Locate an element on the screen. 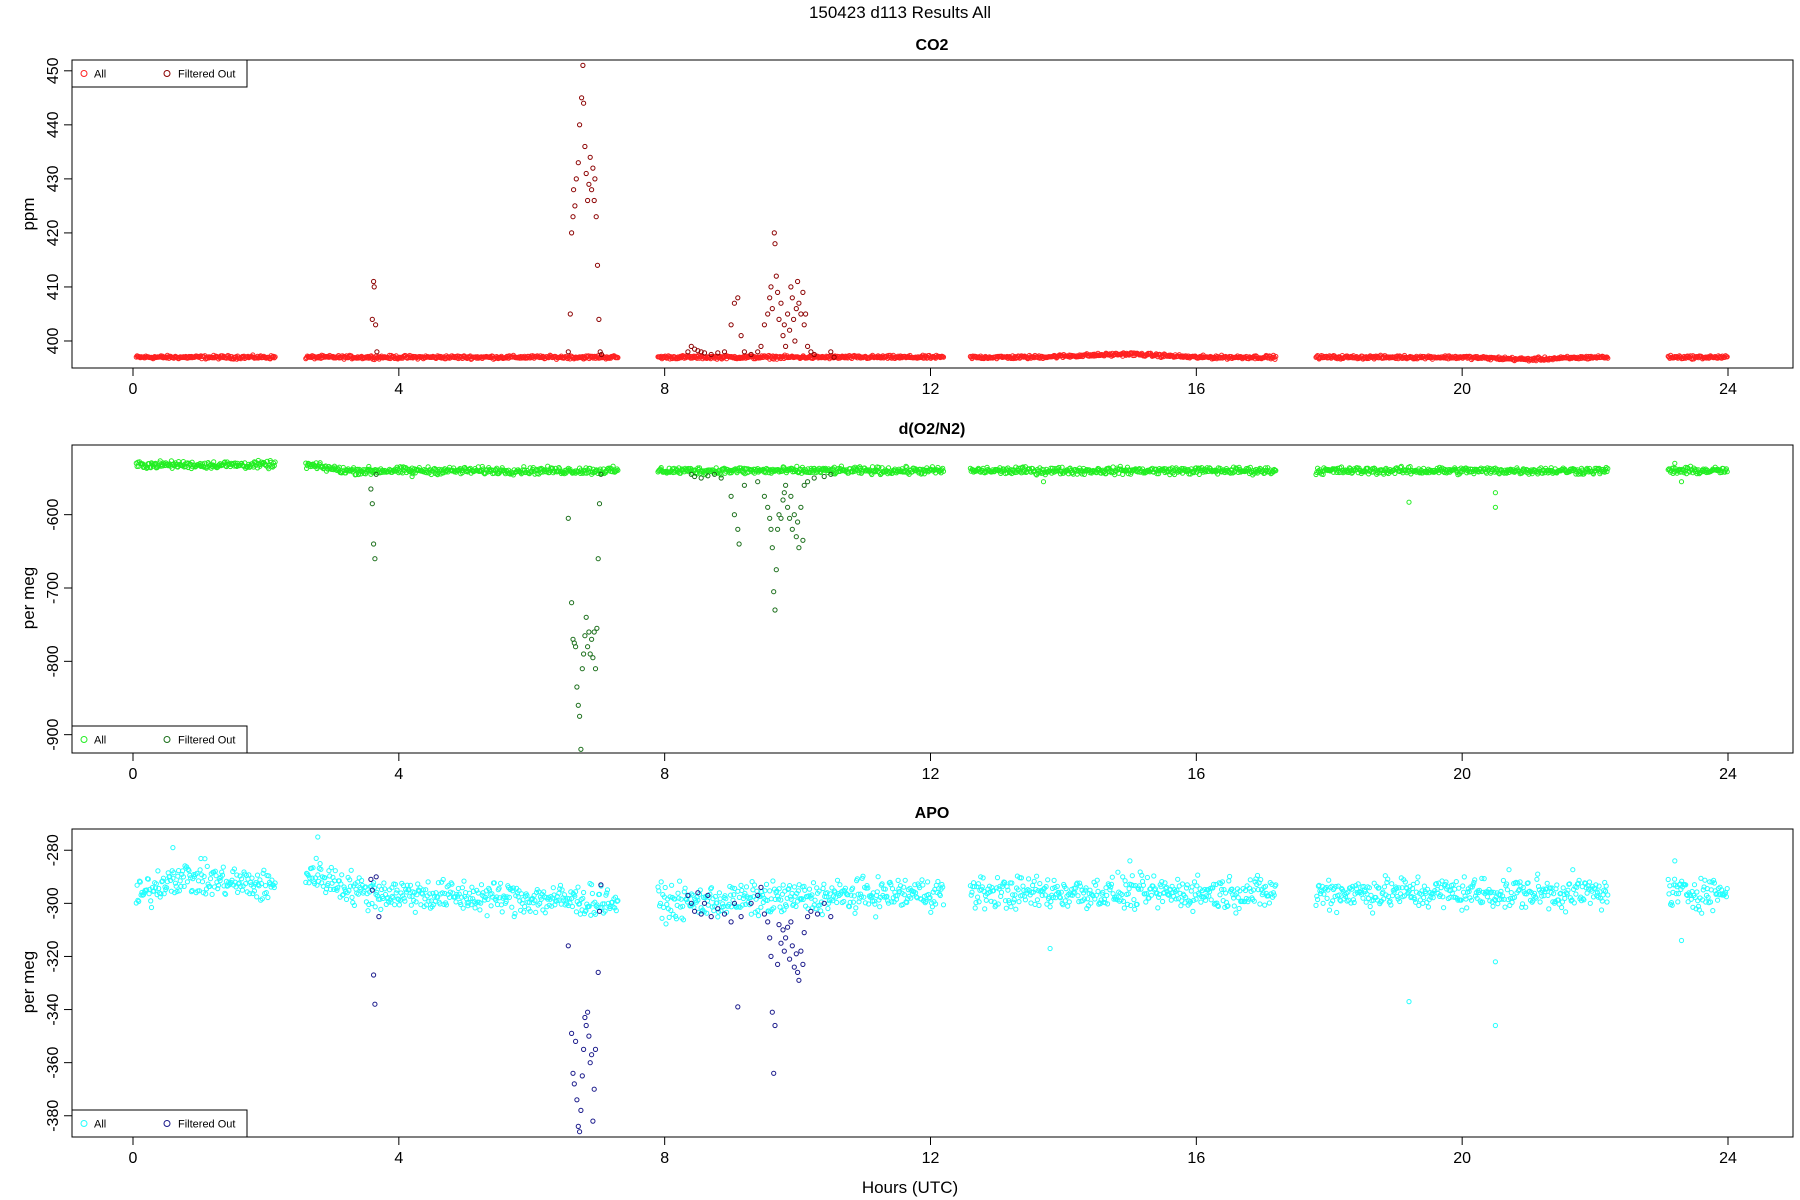 This screenshot has height=1200, width=1800. apo-panel-title: APO is located at coordinates (932, 813).